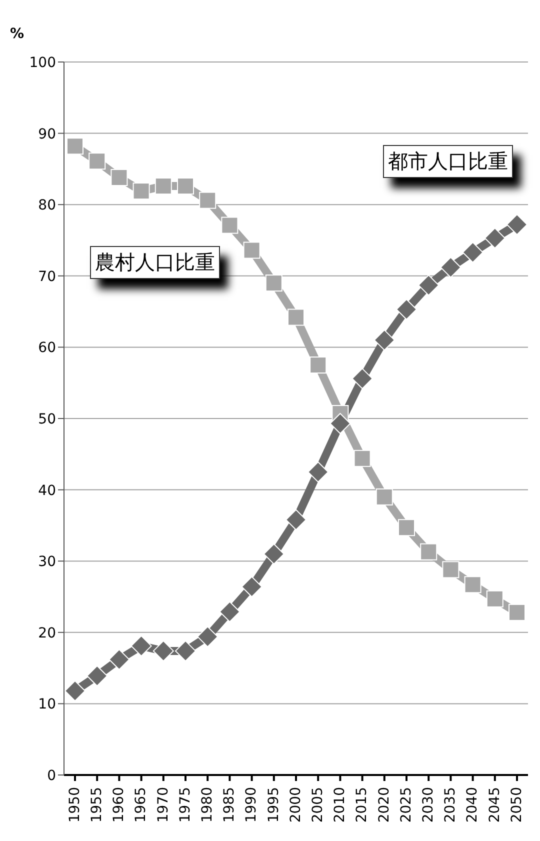  Describe the element at coordinates (47, 704) in the screenshot. I see `y-tick-label: 10` at that location.